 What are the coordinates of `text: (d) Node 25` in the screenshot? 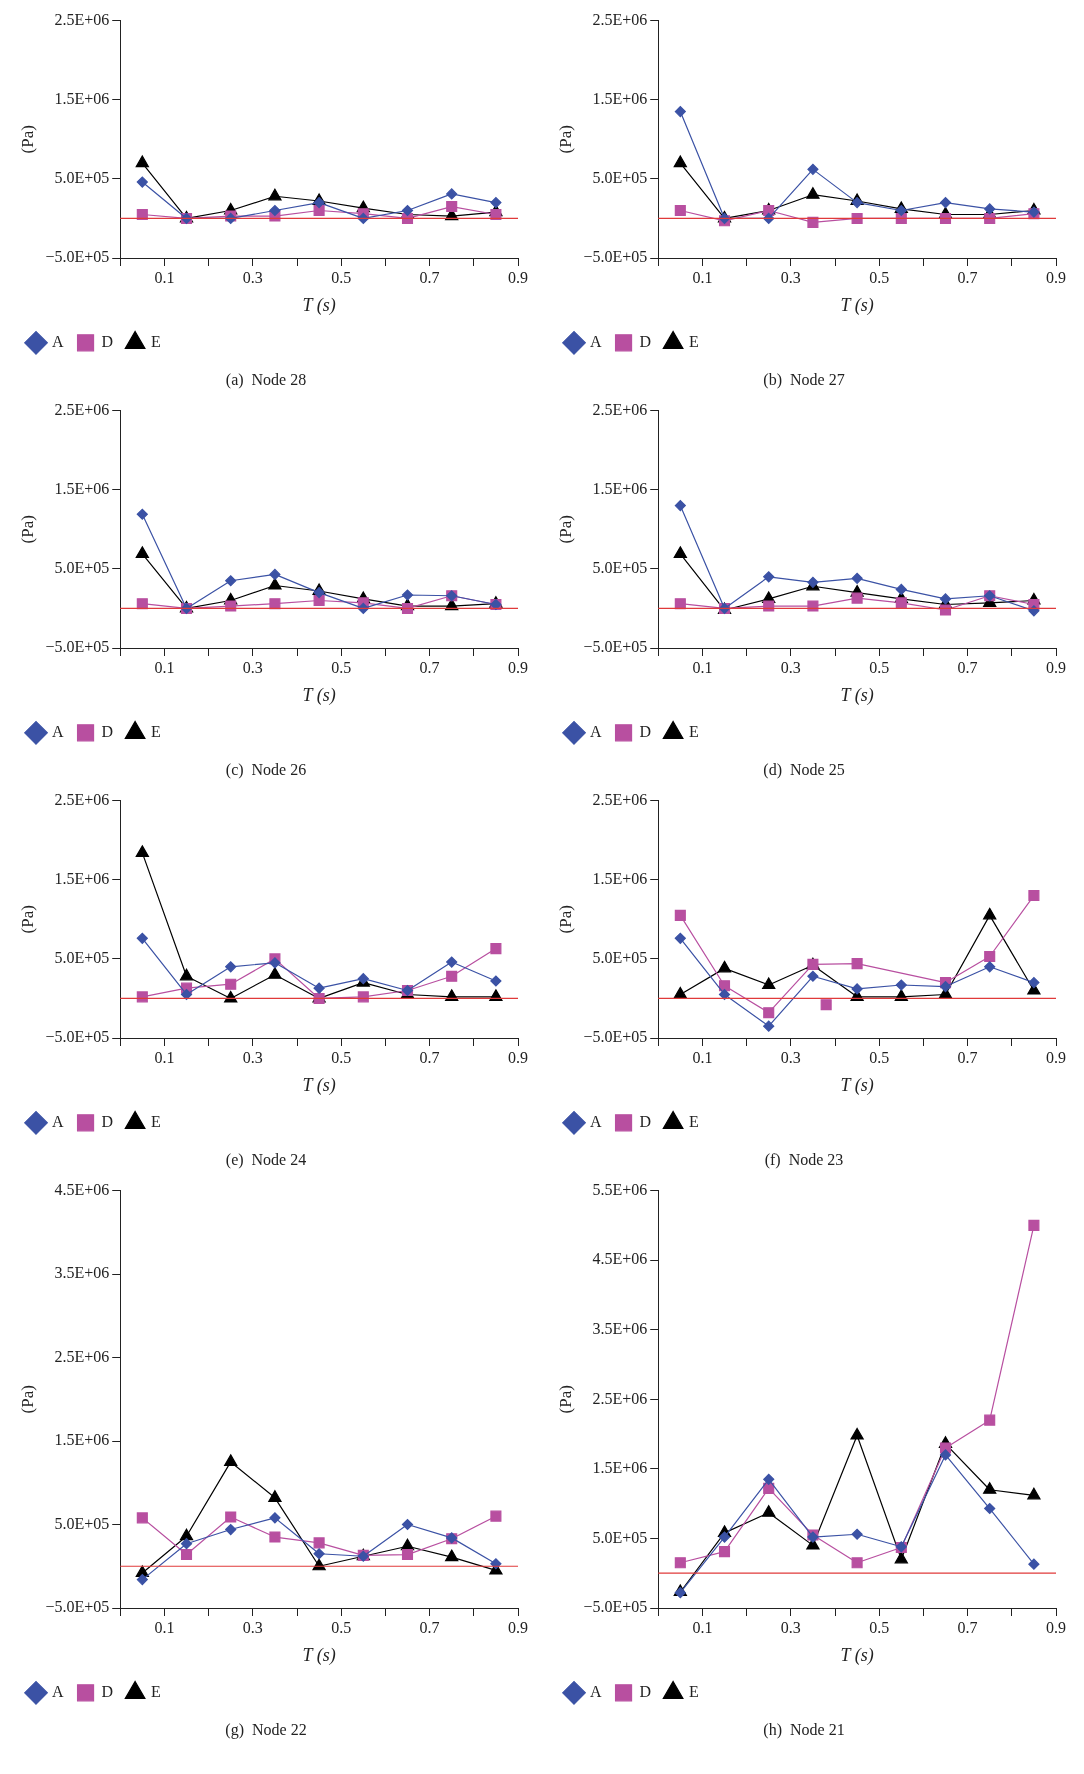 It's located at (804, 769).